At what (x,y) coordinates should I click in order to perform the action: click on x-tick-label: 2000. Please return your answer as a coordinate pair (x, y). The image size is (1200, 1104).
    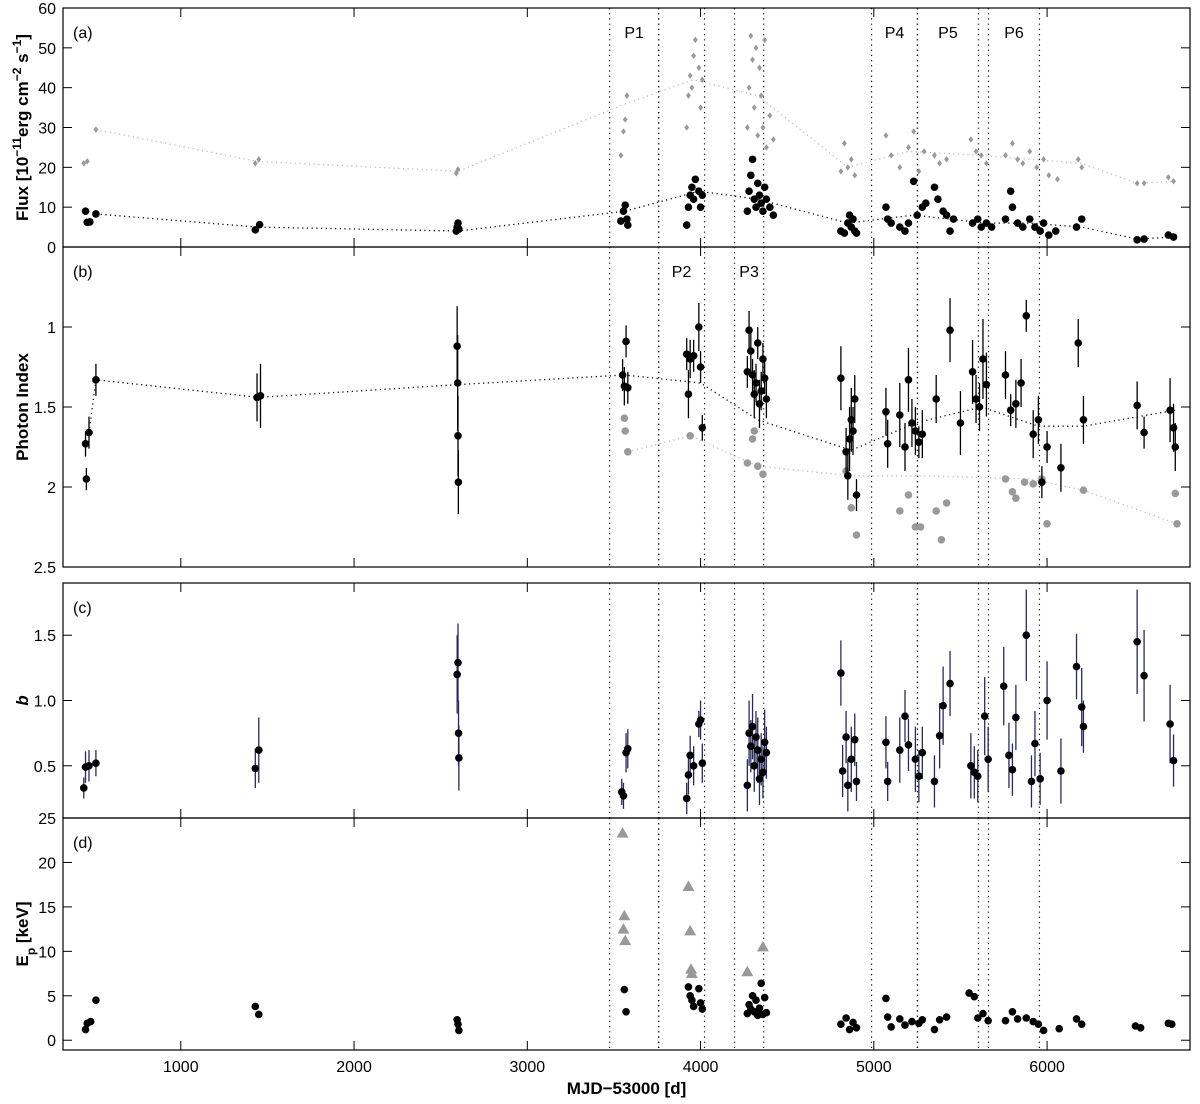
    Looking at the image, I should click on (354, 1067).